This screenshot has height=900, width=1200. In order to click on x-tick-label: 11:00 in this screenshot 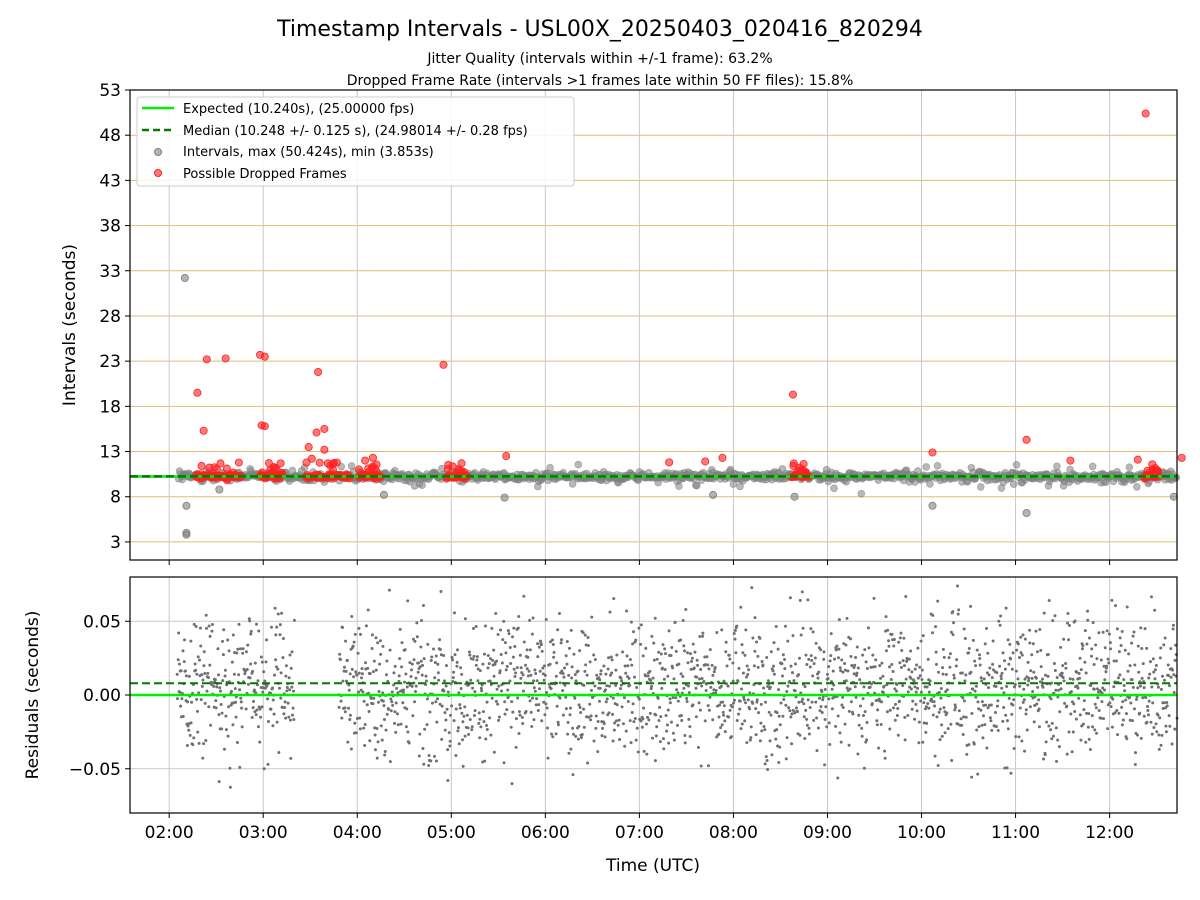, I will do `click(1015, 833)`.